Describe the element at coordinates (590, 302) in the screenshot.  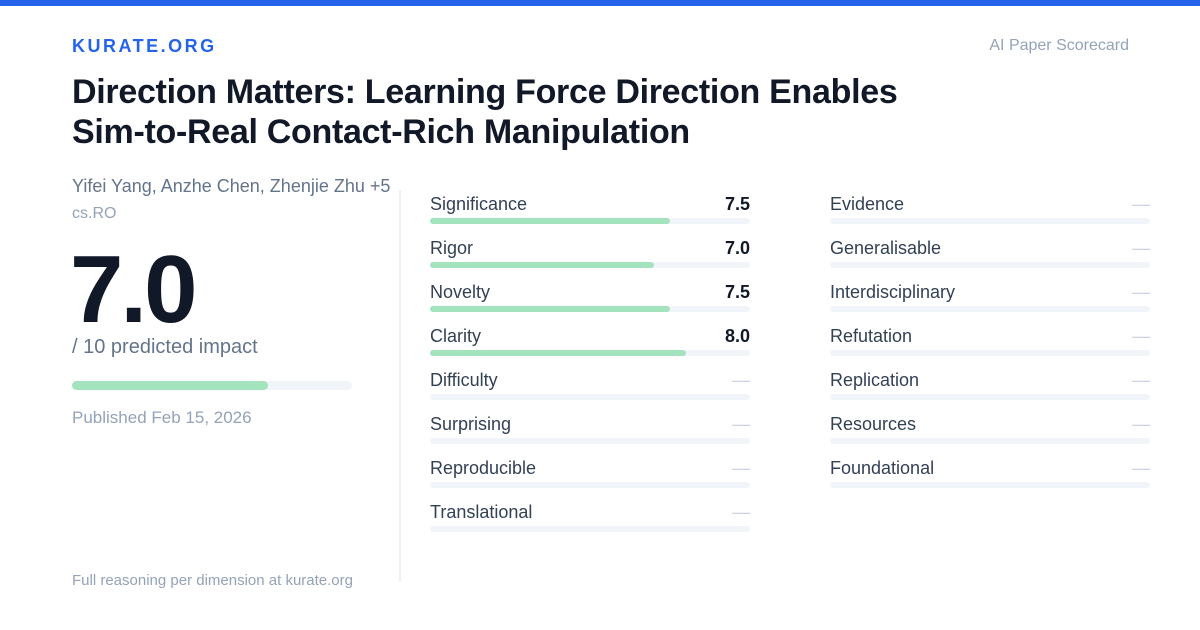
I see `dimension-row: Novelty 7.5` at that location.